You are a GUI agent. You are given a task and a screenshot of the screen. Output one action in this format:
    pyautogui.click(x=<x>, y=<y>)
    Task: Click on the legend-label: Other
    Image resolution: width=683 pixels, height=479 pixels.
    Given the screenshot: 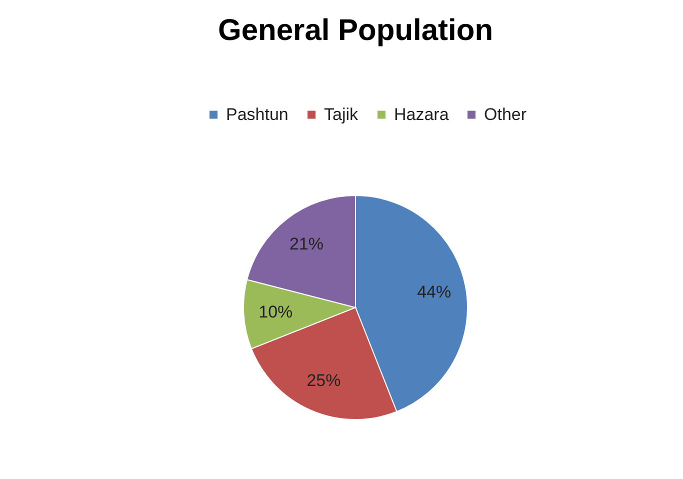 What is the action you would take?
    pyautogui.click(x=505, y=114)
    